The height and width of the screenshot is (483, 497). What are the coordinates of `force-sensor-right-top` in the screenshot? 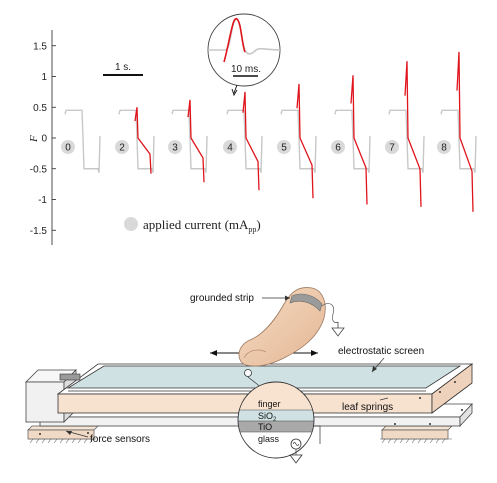 It's located at (417, 428).